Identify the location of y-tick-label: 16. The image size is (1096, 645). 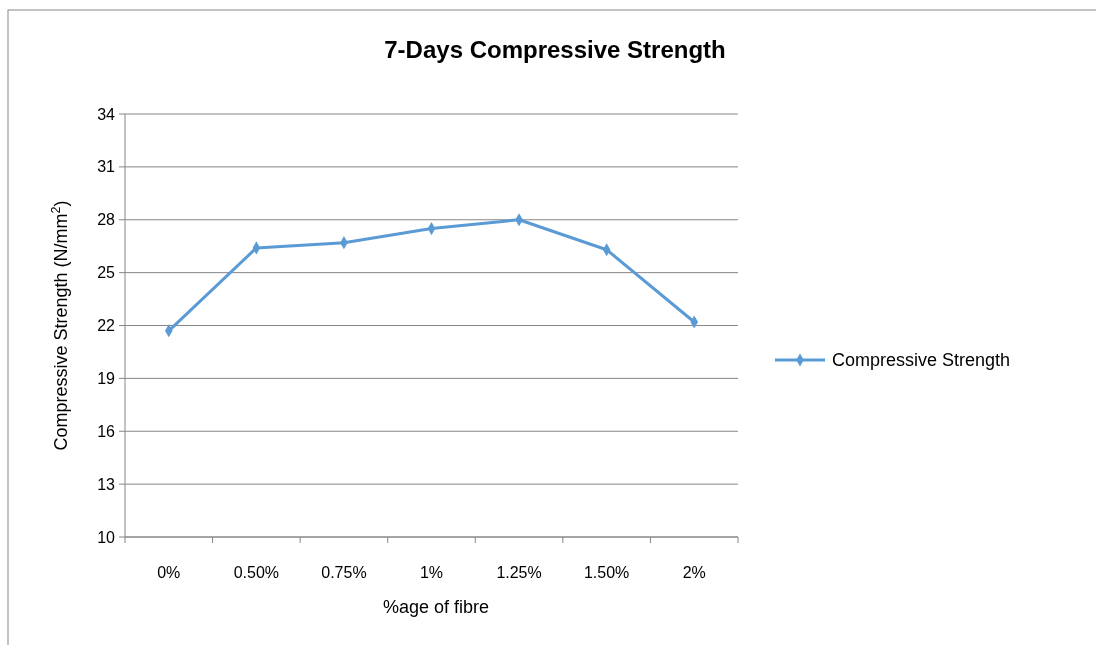
(106, 431).